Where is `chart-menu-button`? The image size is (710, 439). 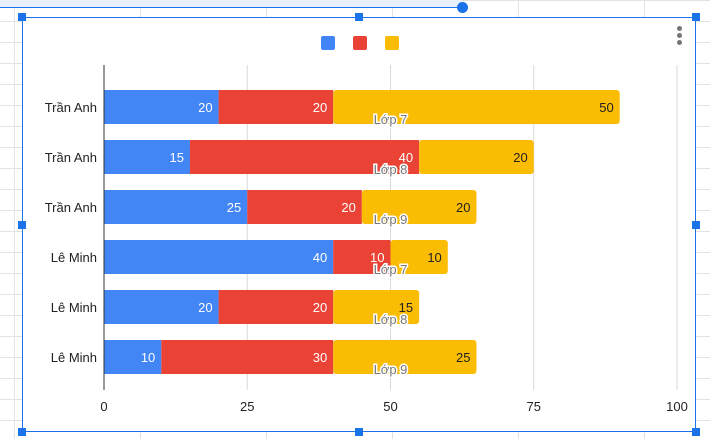 chart-menu-button is located at coordinates (680, 36).